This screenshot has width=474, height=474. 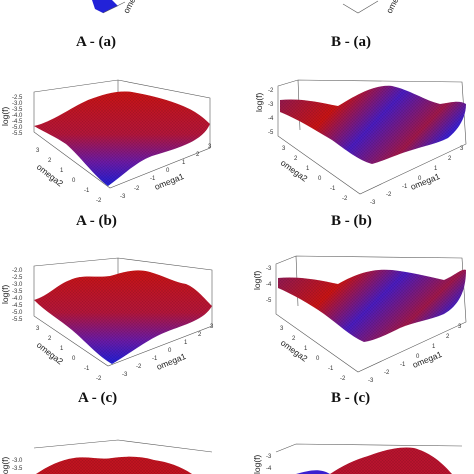 I want to click on y-tick-B-c-3: 0, so click(x=318, y=359).